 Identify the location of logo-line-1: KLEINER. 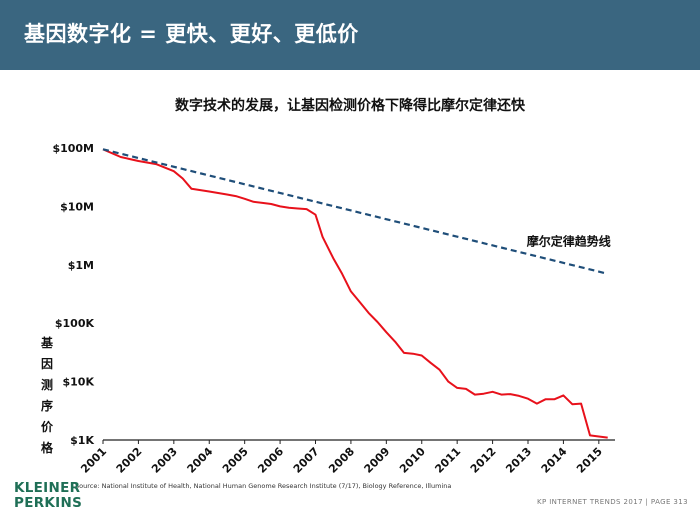
(47, 488).